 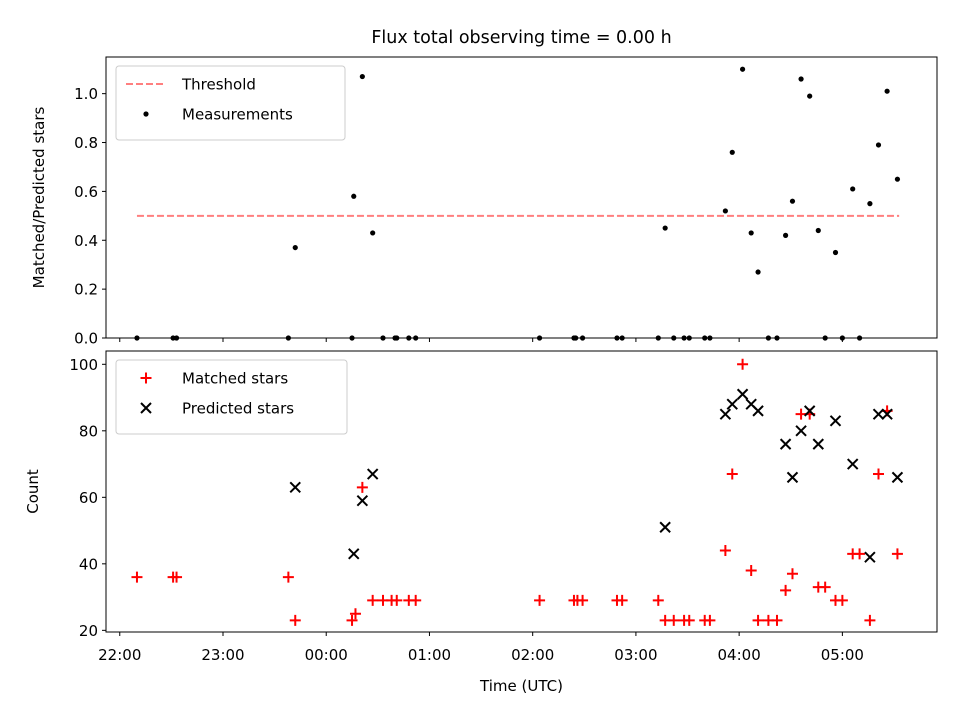 What do you see at coordinates (235, 379) in the screenshot?
I see `legend-label: Matched stars` at bounding box center [235, 379].